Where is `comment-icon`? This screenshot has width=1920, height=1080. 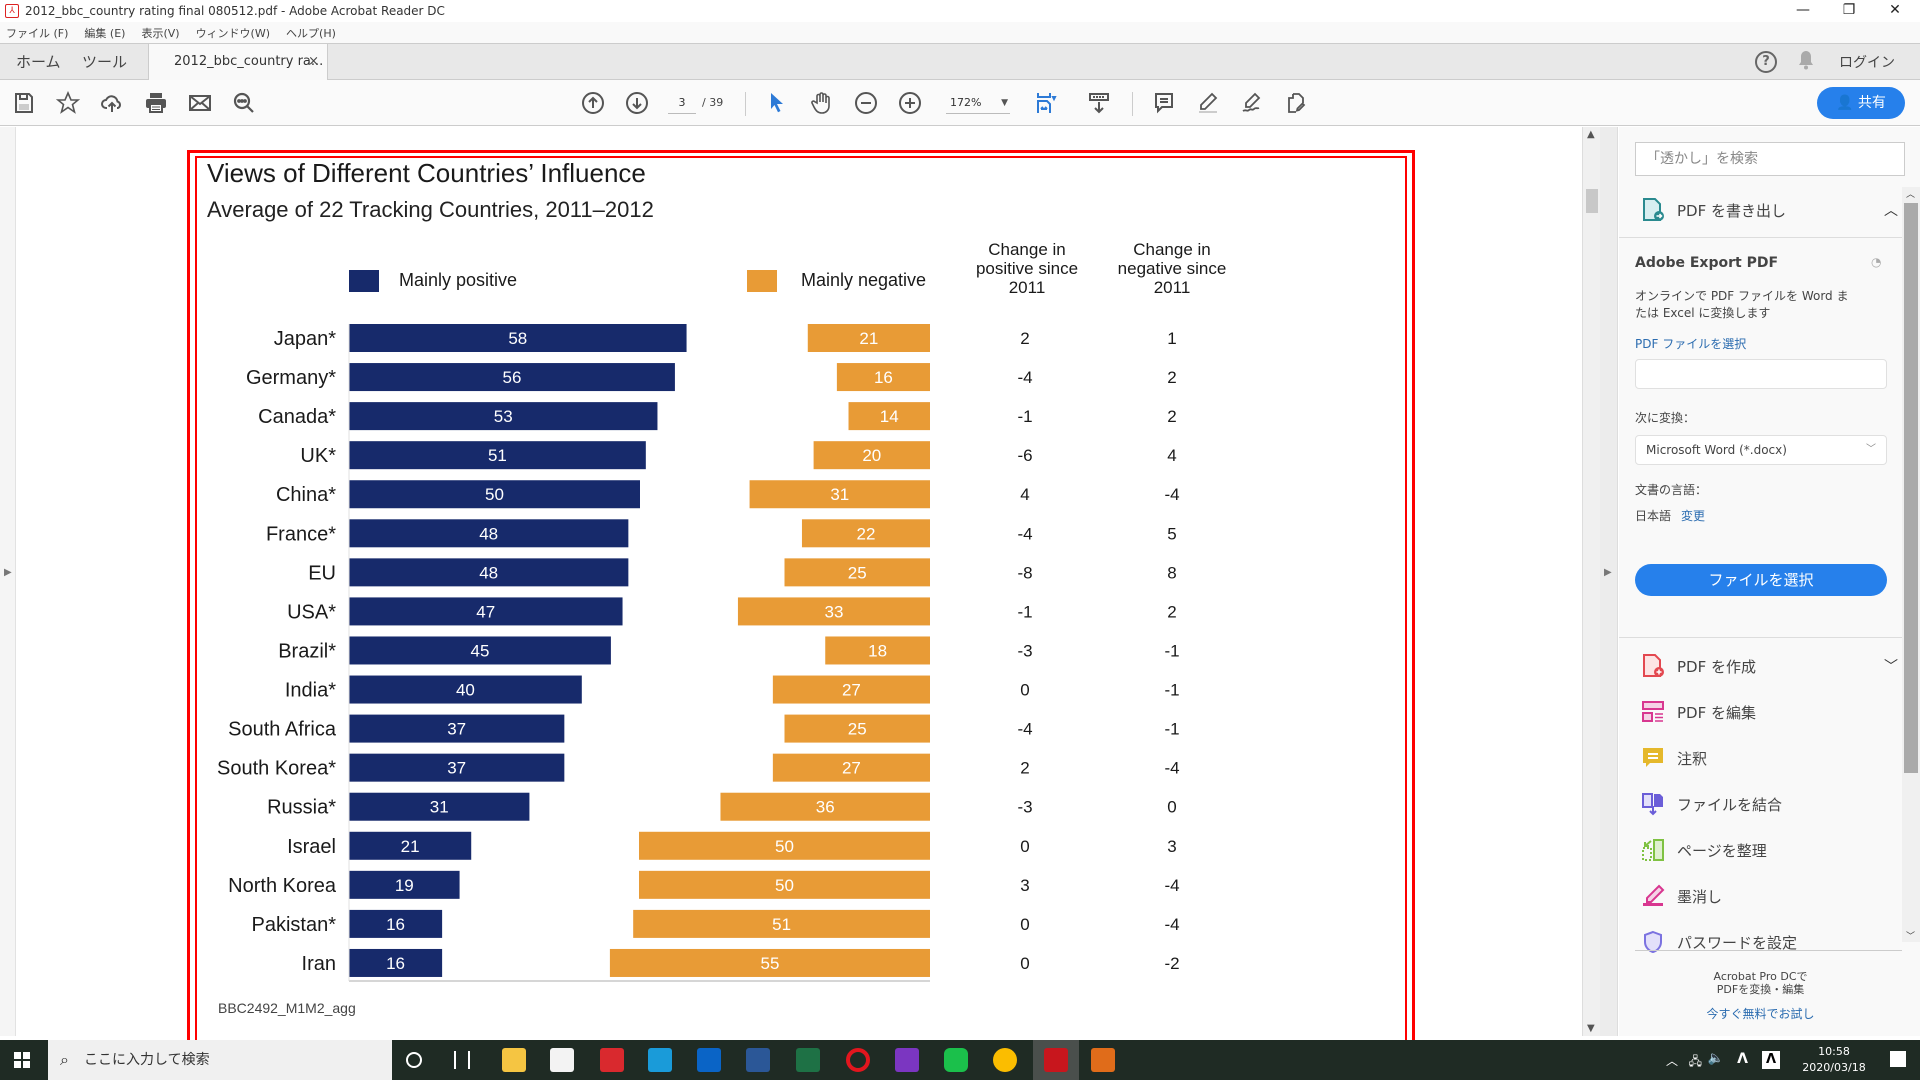 comment-icon is located at coordinates (1164, 103).